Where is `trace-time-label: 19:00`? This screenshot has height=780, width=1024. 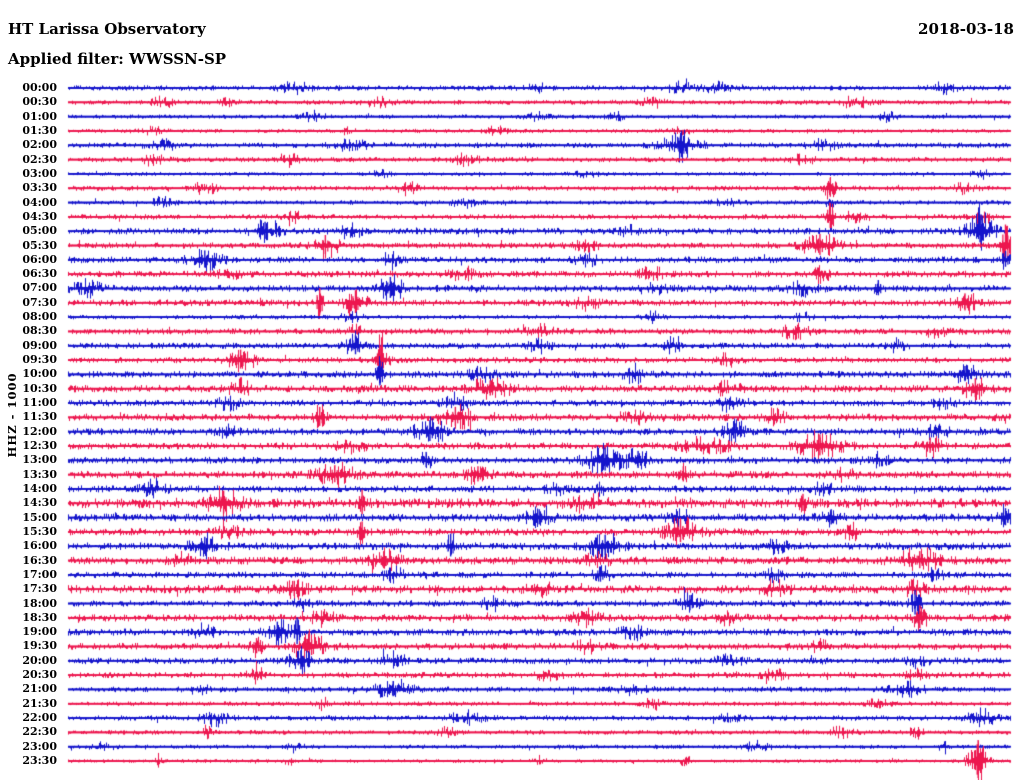 trace-time-label: 19:00 is located at coordinates (39, 632).